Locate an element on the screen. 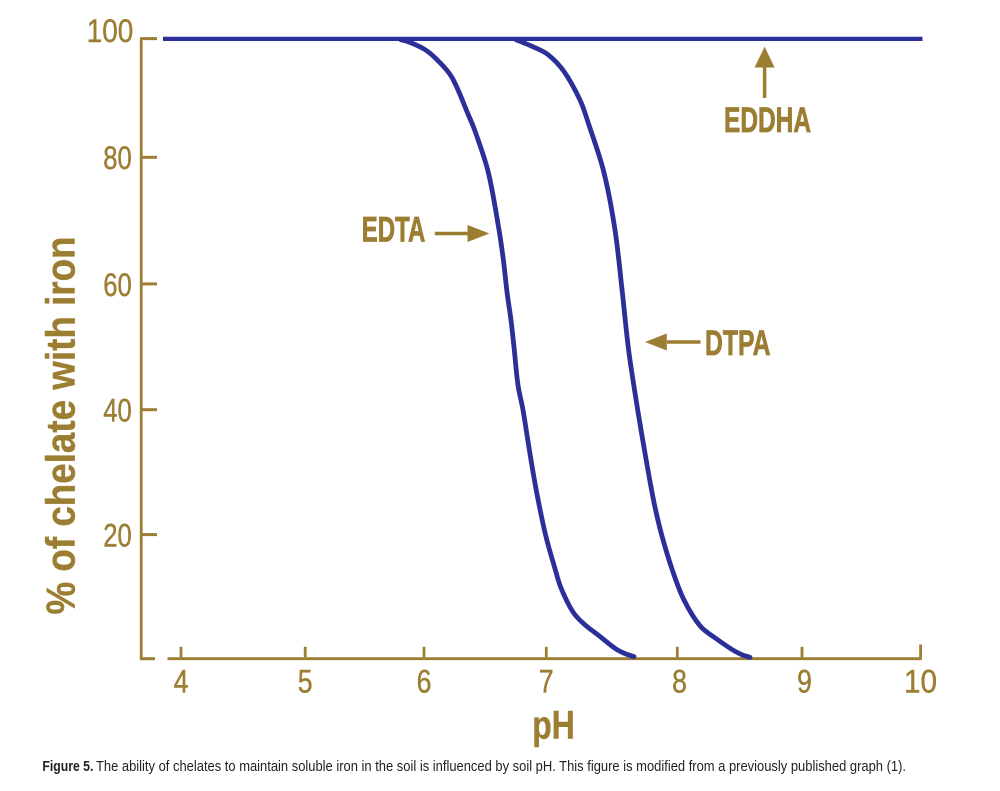 This screenshot has height=791, width=1000. svg-text: 5 is located at coordinates (305, 681).